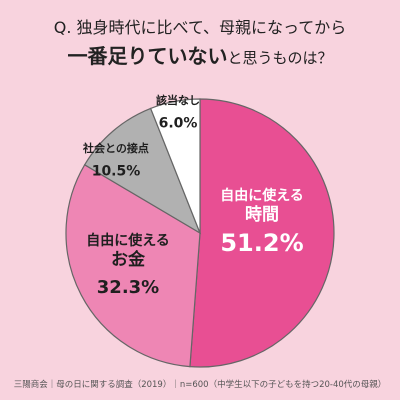 Image resolution: width=400 pixels, height=400 pixels. I want to click on slice-value-none: 6.0%, so click(178, 123).